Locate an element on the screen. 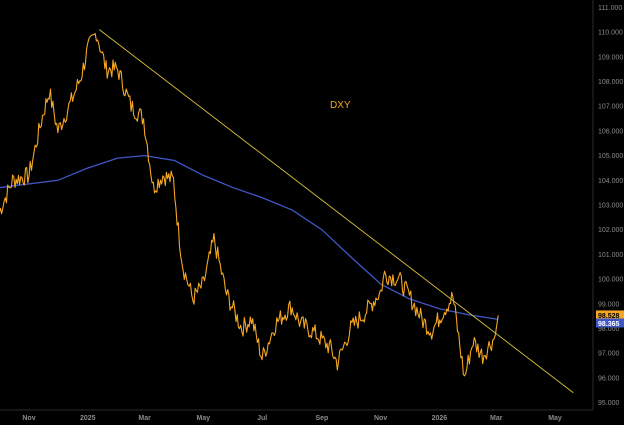 The width and height of the screenshot is (624, 425). x-tick-label: Jul is located at coordinates (262, 418).